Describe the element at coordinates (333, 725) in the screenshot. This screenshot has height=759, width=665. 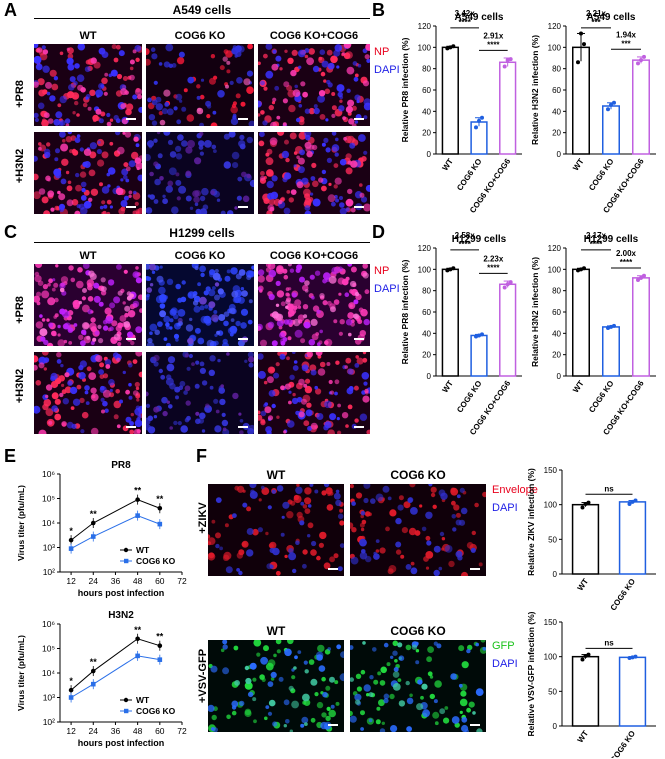
I see `scale-bar` at that location.